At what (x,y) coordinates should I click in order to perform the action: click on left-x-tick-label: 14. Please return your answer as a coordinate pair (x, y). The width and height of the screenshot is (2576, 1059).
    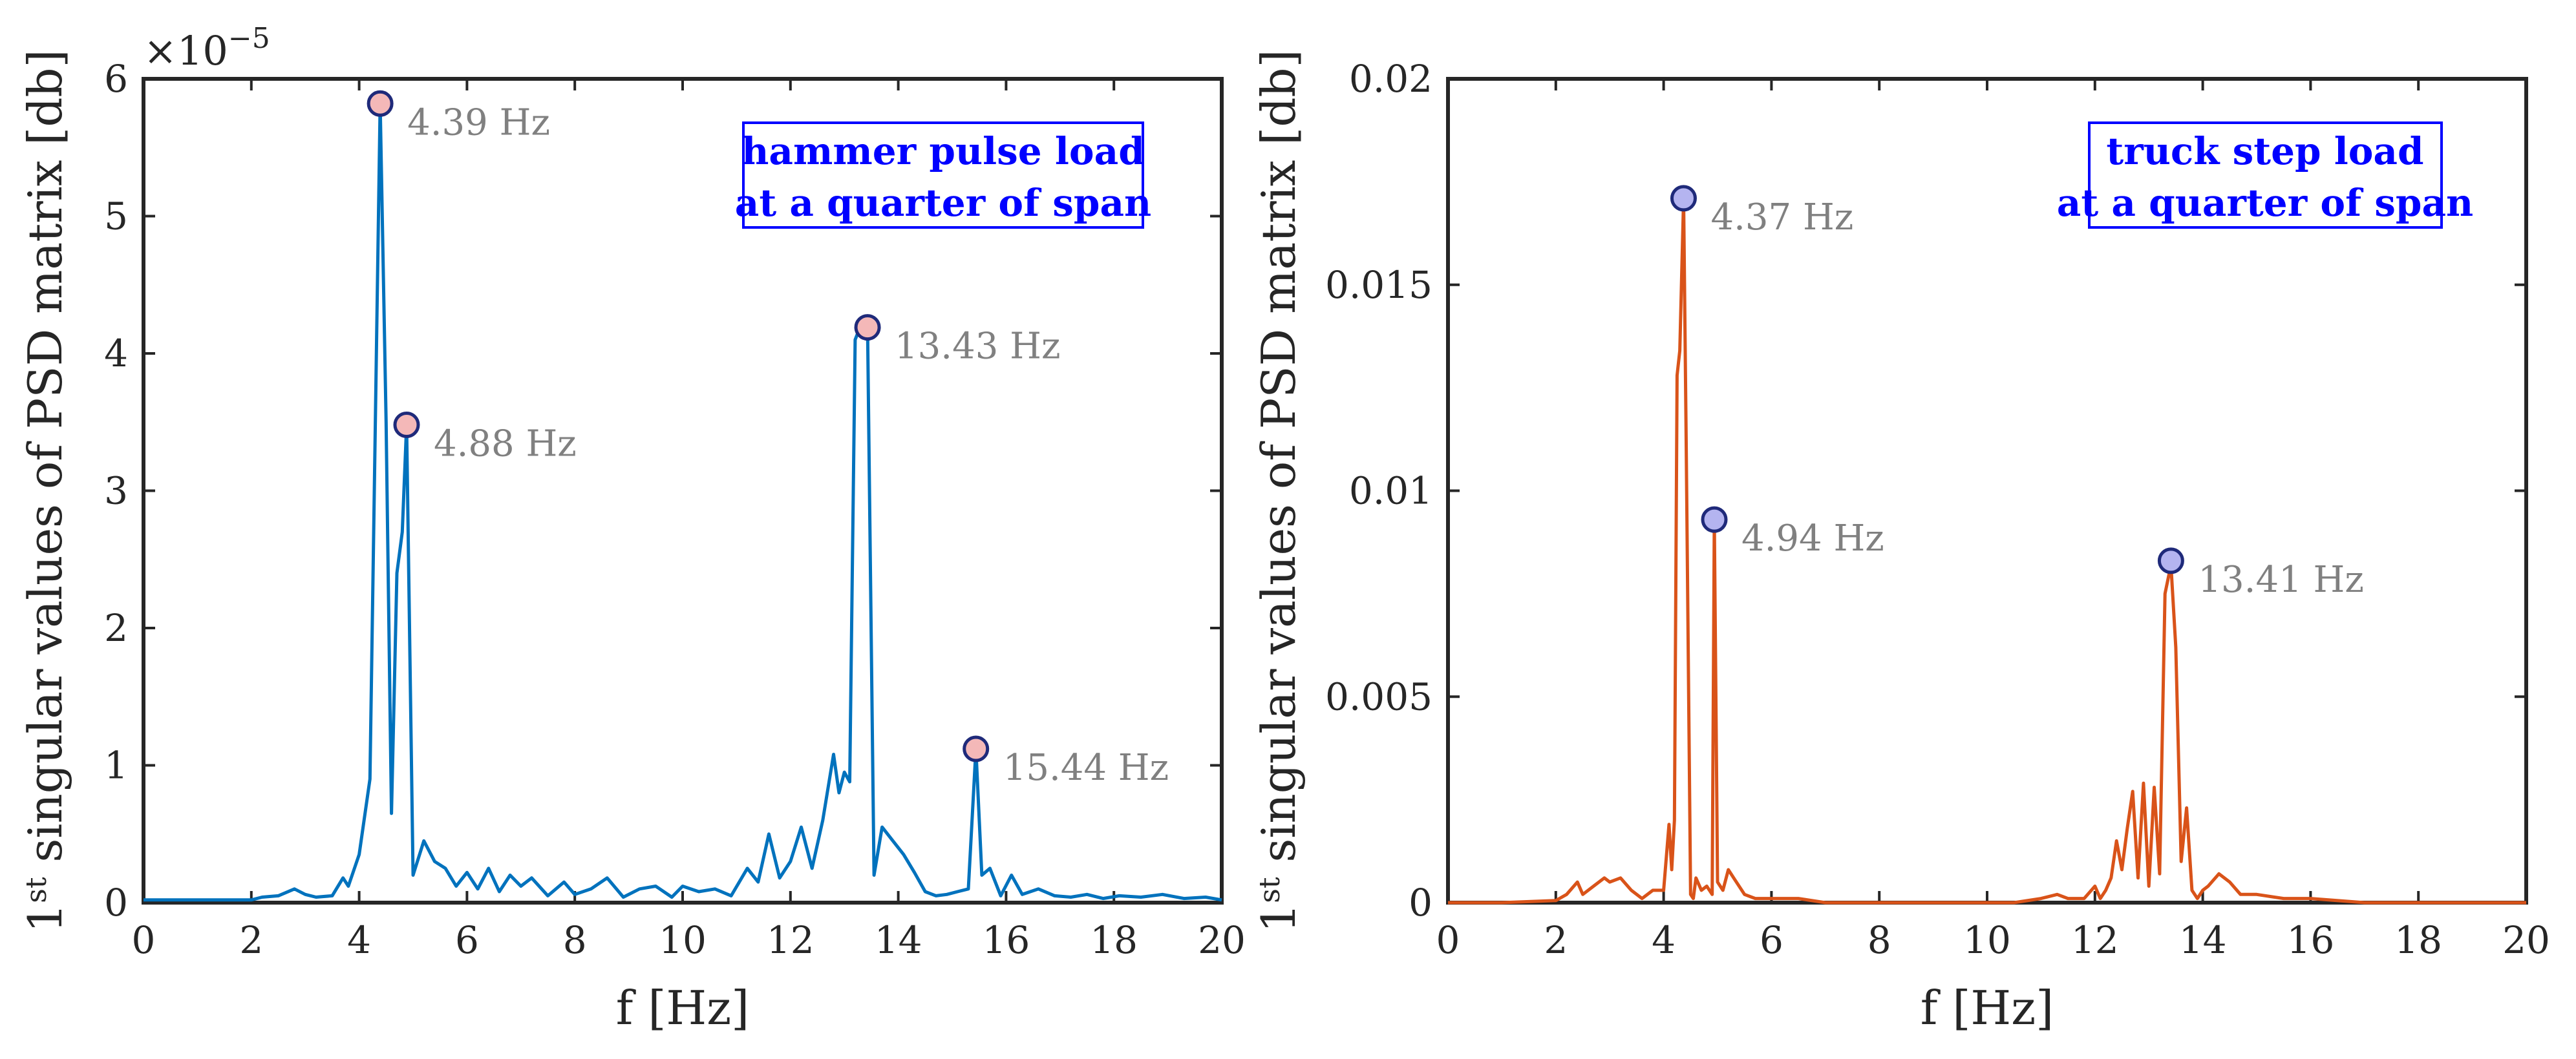
    Looking at the image, I should click on (898, 940).